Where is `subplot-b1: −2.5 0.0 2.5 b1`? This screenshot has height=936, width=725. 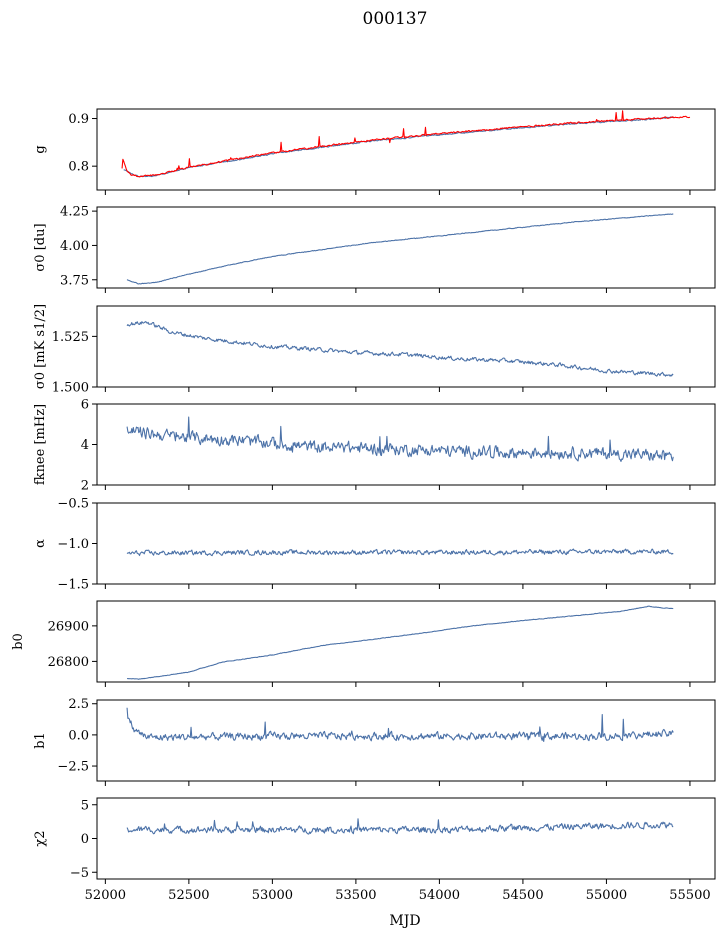 subplot-b1: −2.5 0.0 2.5 b1 is located at coordinates (374, 741).